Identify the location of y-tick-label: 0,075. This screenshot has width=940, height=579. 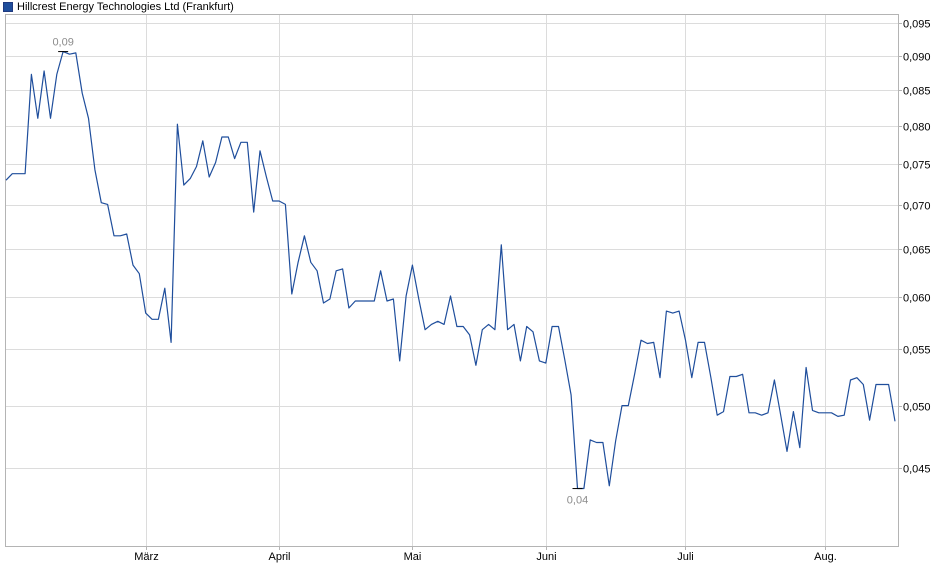
(917, 166).